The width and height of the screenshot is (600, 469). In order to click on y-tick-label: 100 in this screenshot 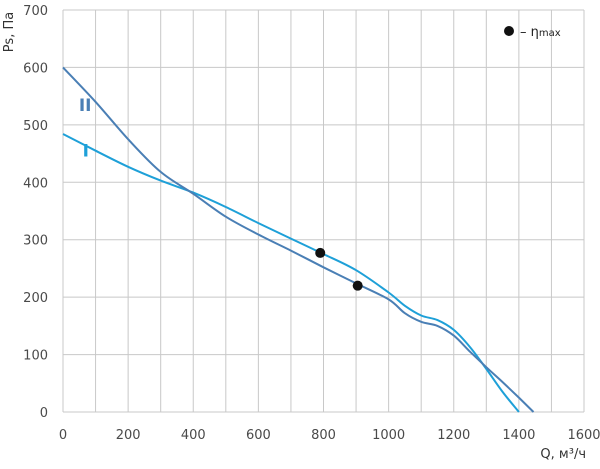, I will do `click(35, 356)`.